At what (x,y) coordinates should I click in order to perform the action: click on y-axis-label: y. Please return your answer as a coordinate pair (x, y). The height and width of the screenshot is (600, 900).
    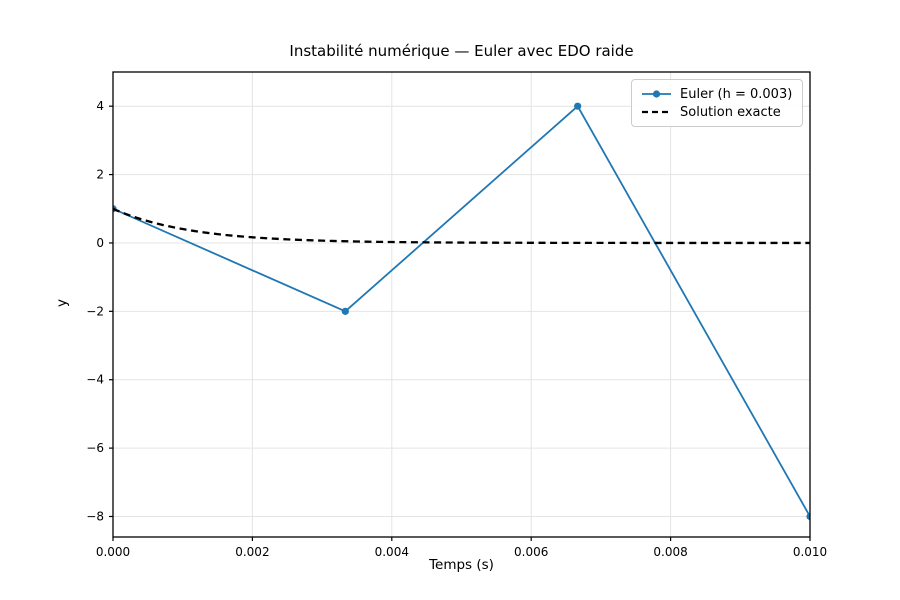
    Looking at the image, I should click on (62, 303).